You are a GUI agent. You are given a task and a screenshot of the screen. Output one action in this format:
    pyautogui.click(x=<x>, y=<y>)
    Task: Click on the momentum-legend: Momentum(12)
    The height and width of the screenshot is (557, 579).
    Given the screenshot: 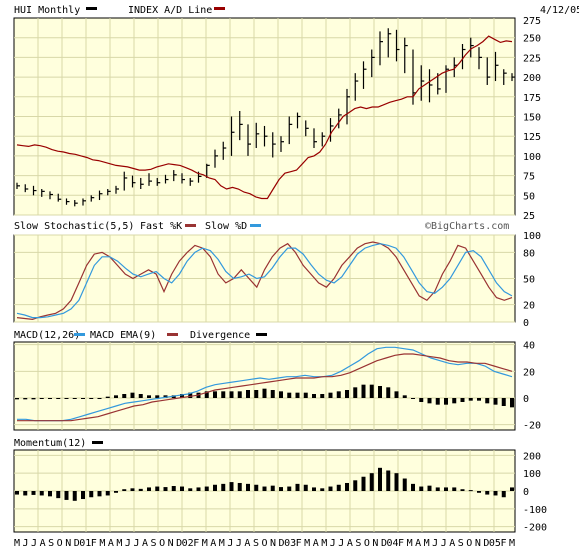 What is the action you would take?
    pyautogui.click(x=58, y=443)
    